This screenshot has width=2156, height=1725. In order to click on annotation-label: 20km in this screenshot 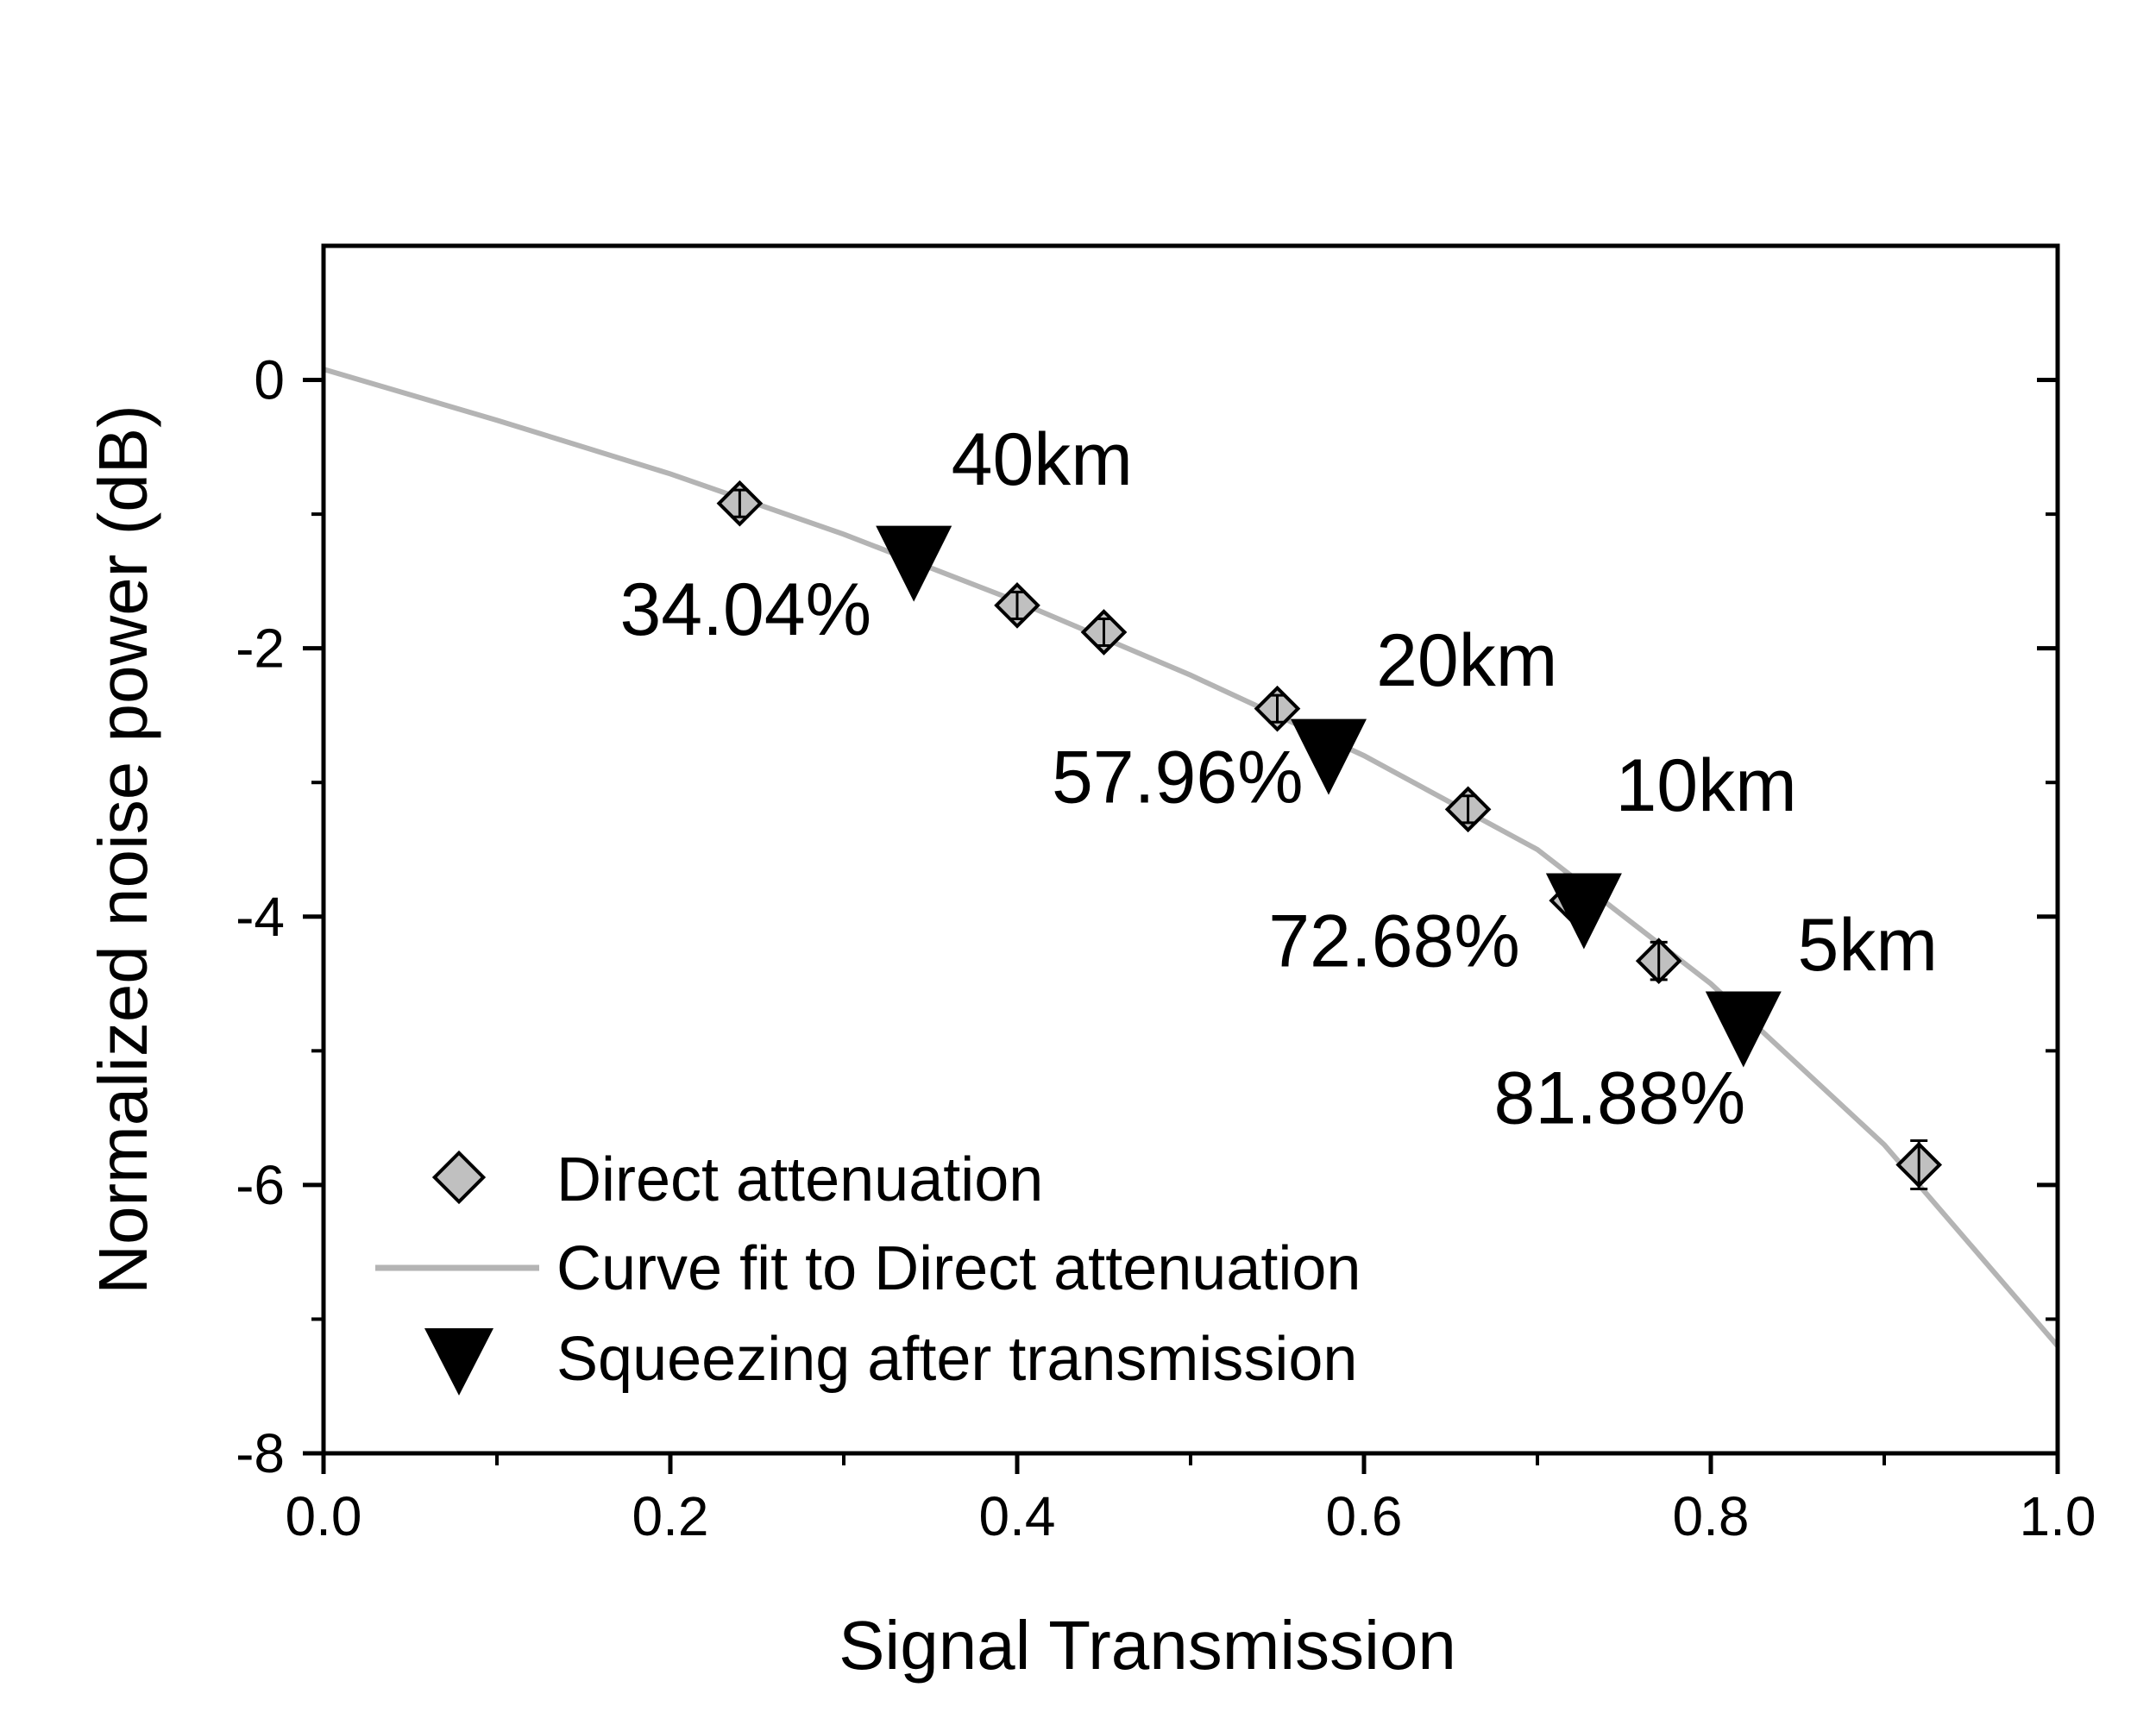, I will do `click(1467, 660)`.